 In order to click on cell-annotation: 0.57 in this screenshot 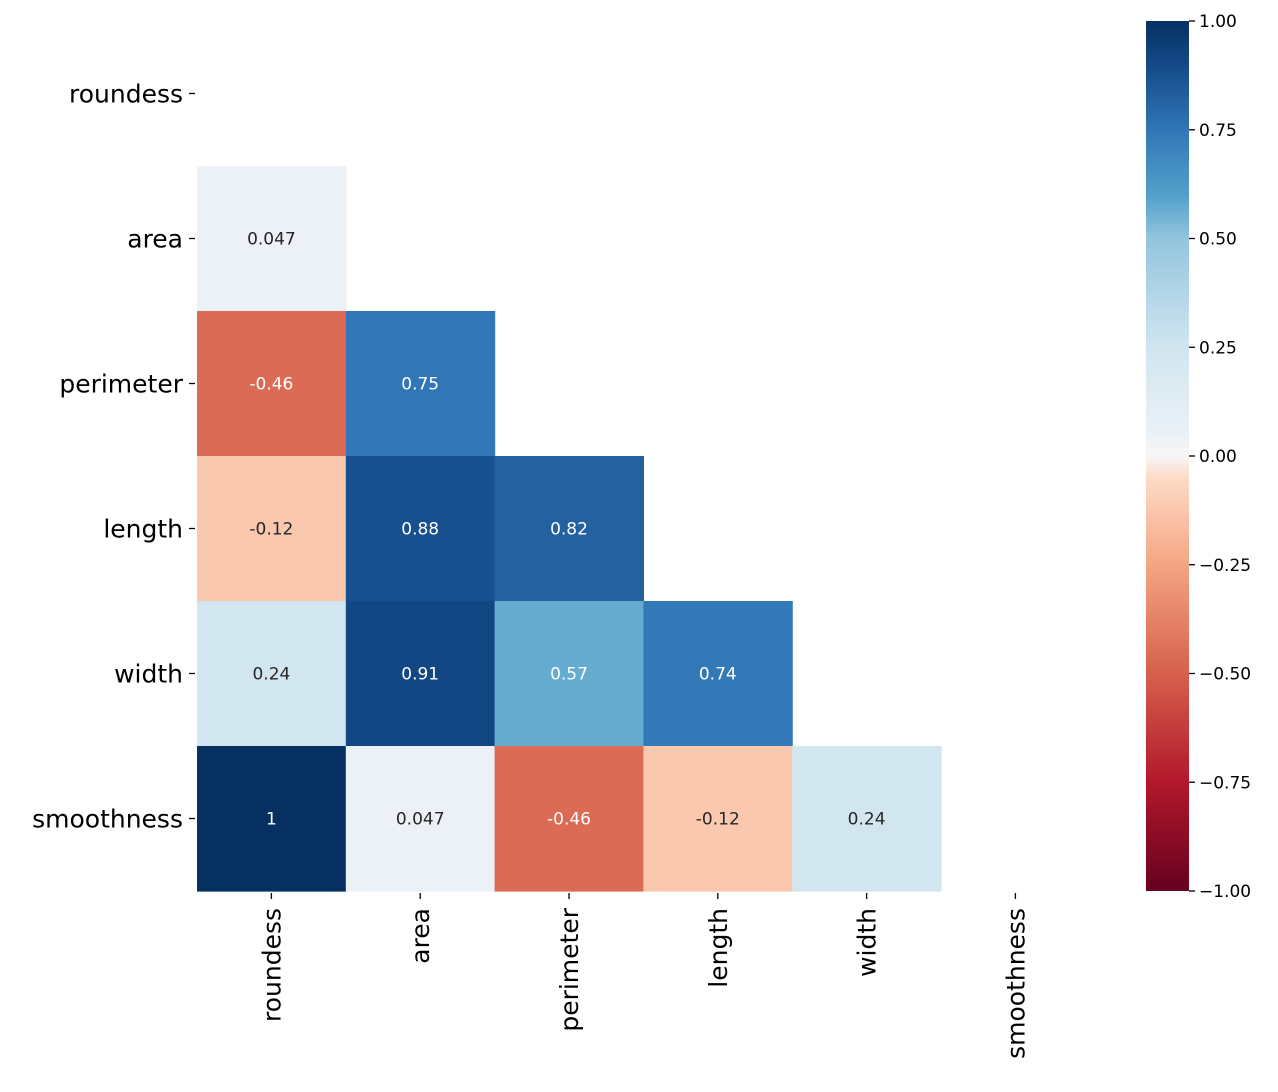, I will do `click(569, 675)`.